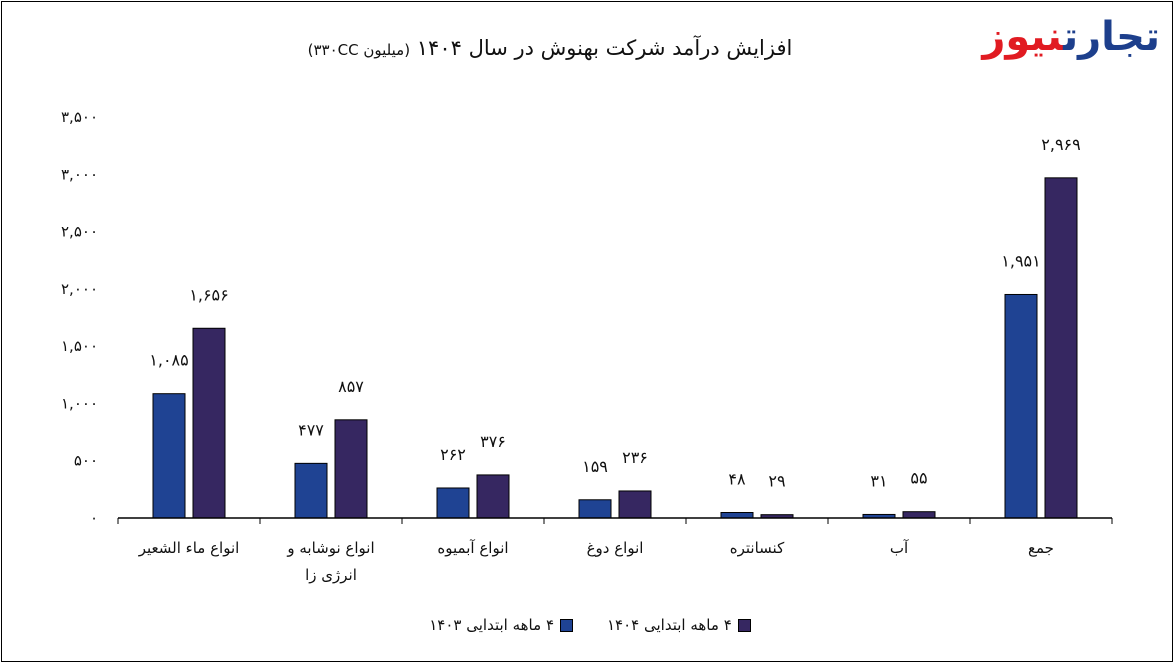 The height and width of the screenshot is (665, 1176). I want to click on brand-logo-part1: تجارت, so click(1111, 37).